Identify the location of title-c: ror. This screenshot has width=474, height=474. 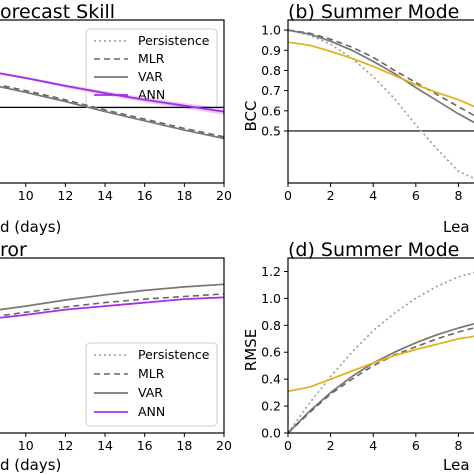
(13, 250).